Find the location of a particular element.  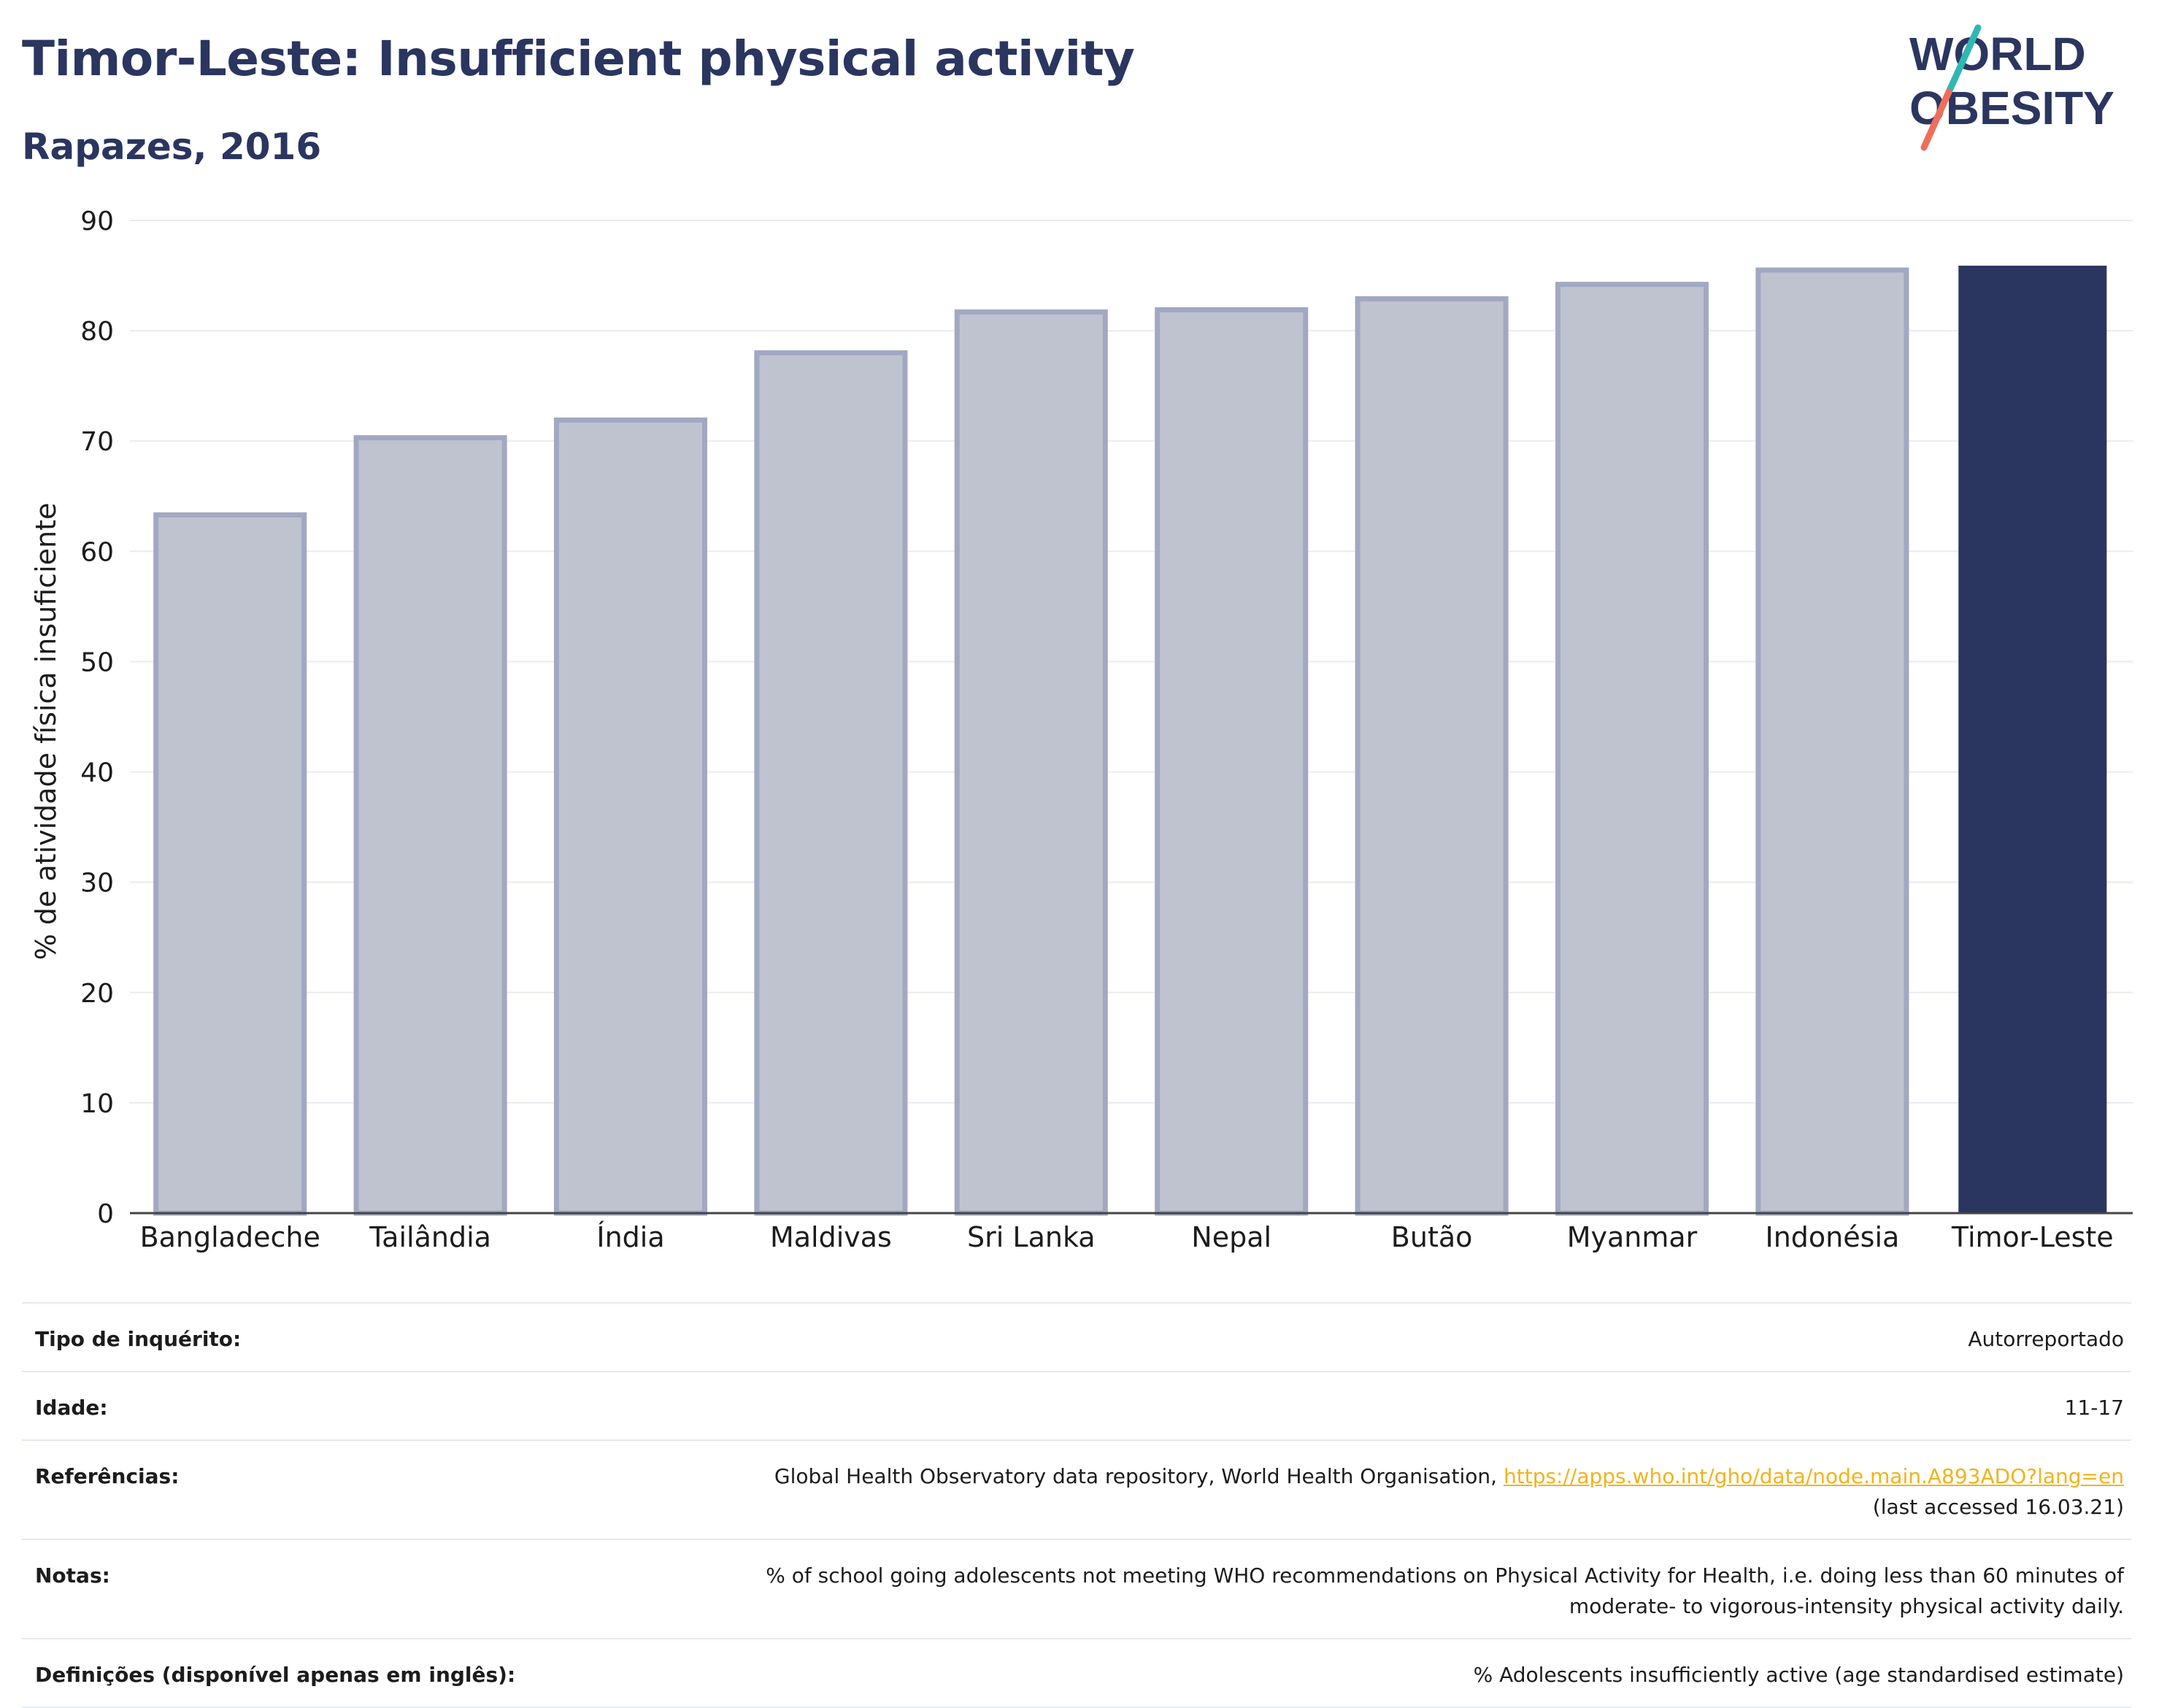

x-tick-label: Nepal is located at coordinates (1231, 1237).